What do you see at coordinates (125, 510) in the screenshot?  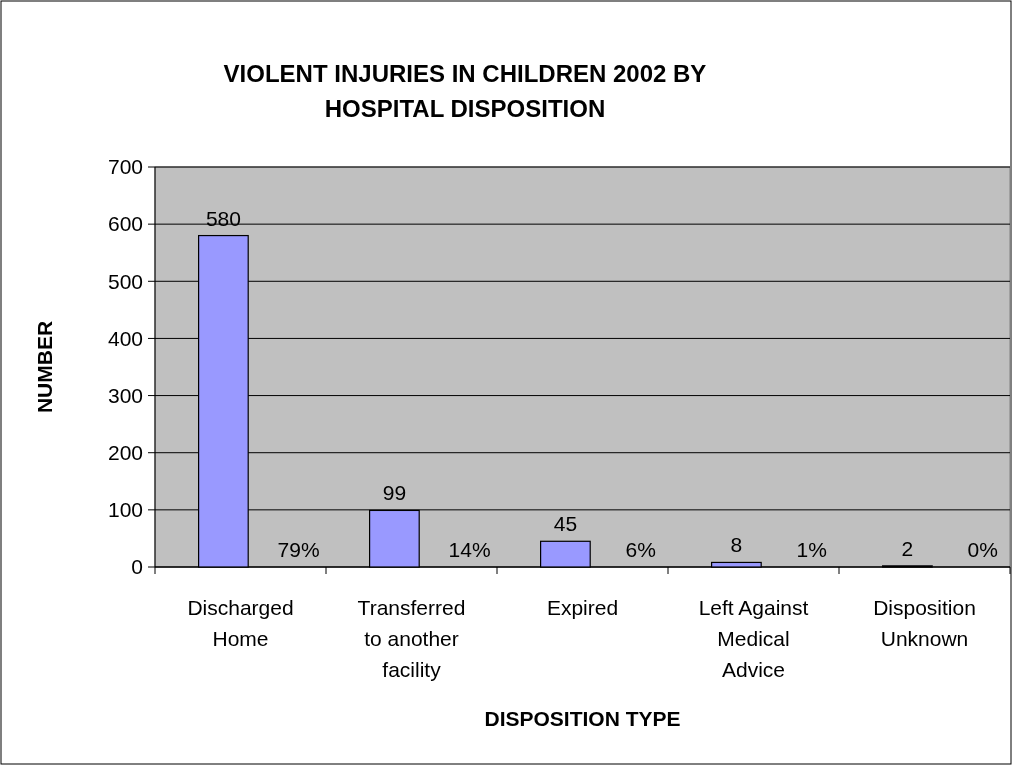 I see `y-tick-label: 100` at bounding box center [125, 510].